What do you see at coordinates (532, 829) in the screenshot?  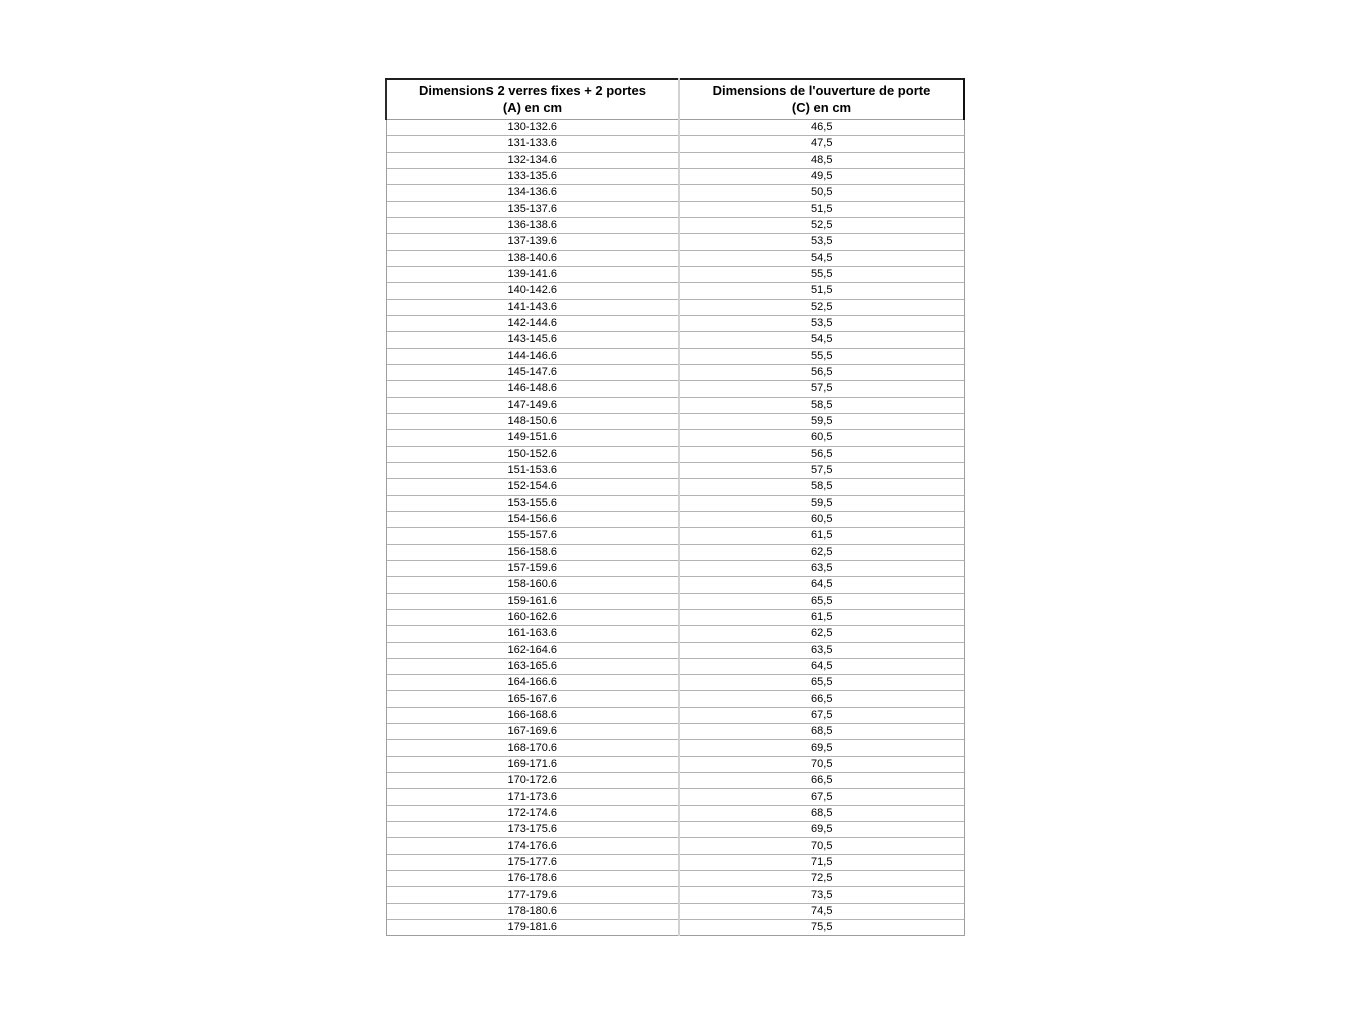 I see `cell-dimension-a: 173-175.6` at bounding box center [532, 829].